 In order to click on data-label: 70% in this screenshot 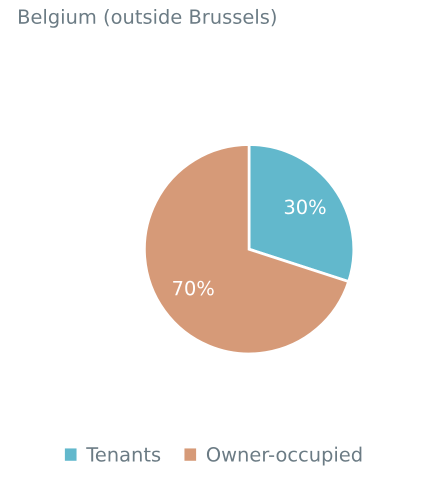, I will do `click(193, 288)`.